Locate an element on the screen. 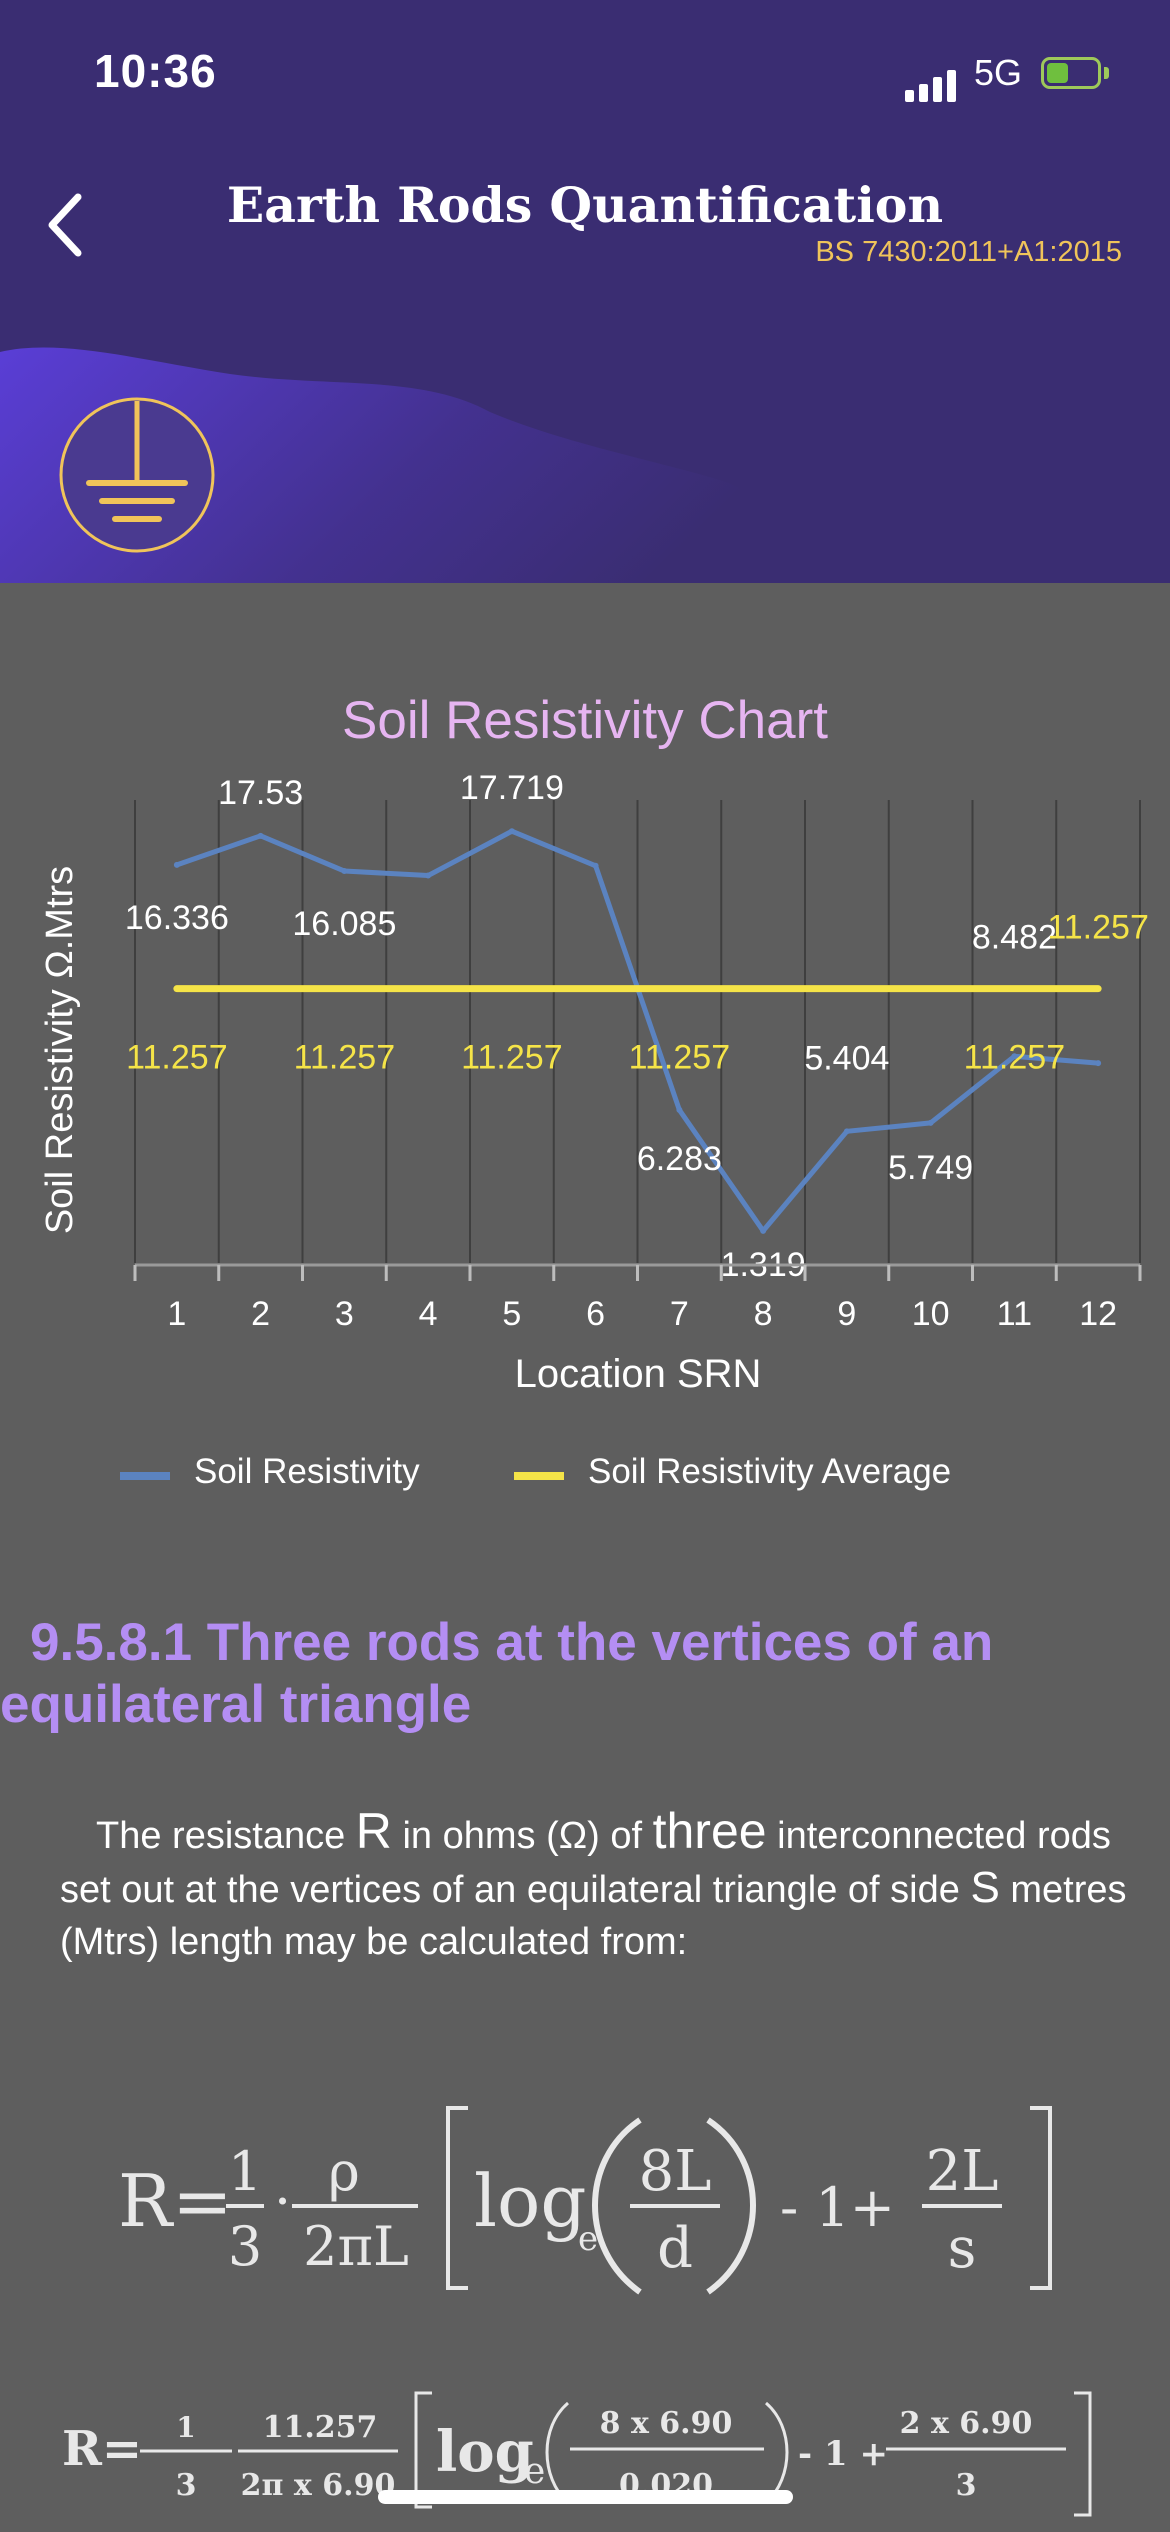 Image resolution: width=1170 pixels, height=2532 pixels. chevron-left-icon is located at coordinates (65, 225).